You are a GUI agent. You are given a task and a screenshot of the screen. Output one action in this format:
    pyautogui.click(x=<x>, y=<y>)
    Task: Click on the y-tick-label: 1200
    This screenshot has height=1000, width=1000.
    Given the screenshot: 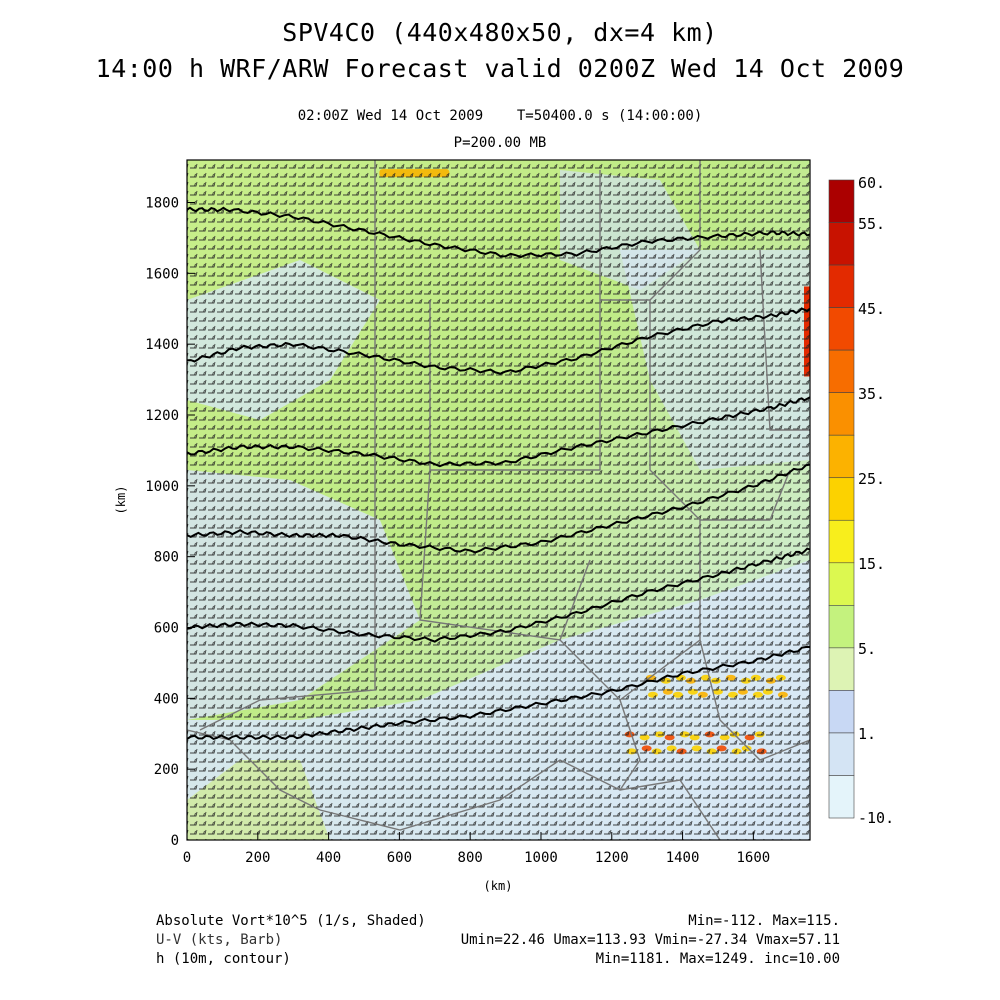 What is the action you would take?
    pyautogui.click(x=162, y=416)
    